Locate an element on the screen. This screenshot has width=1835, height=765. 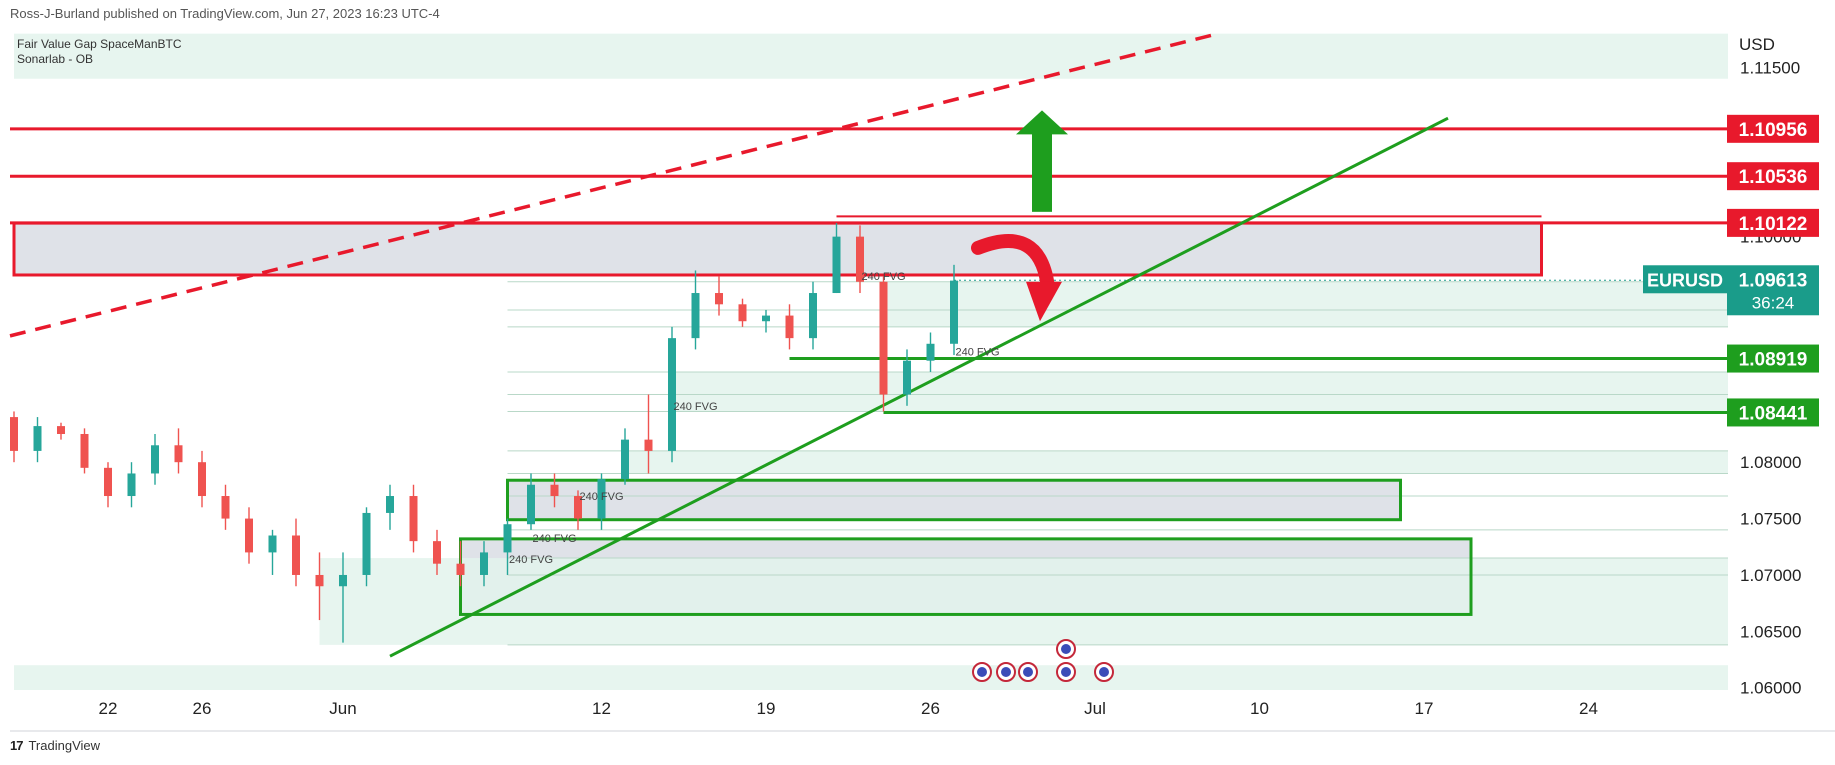
y-tick-label: 1.06000 is located at coordinates (1770, 688).